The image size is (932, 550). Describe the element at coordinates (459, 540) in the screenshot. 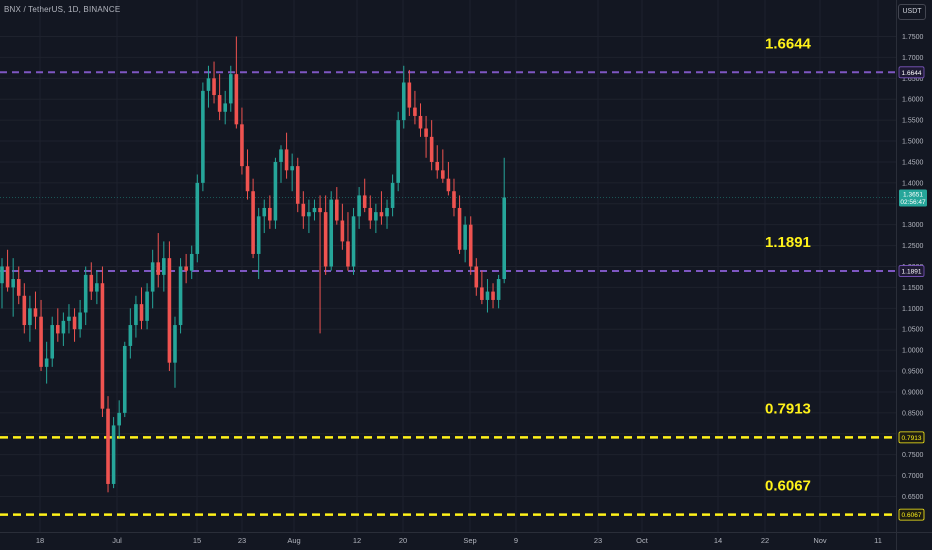

I see `time-axis: 18 Jul 15 23 Aug 12 20 Sep 9 23 Oct 14 22 Nov 11` at that location.